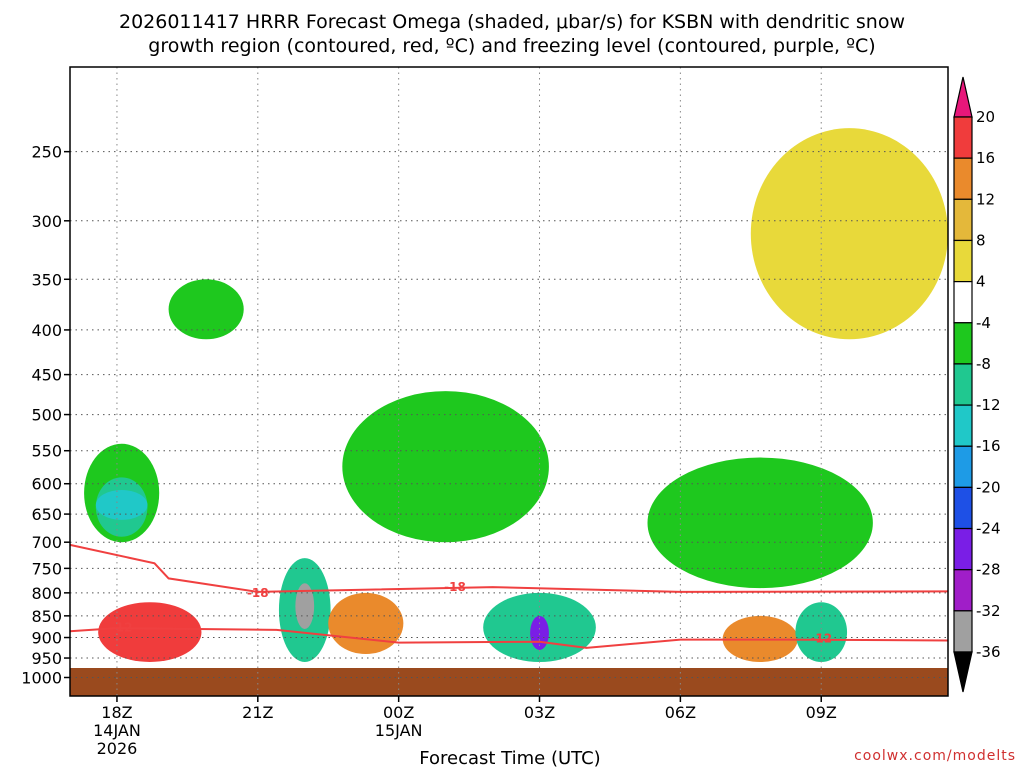 This screenshot has height=768, width=1024. What do you see at coordinates (117, 730) in the screenshot?
I see `x-tick-date: 14JAN` at bounding box center [117, 730].